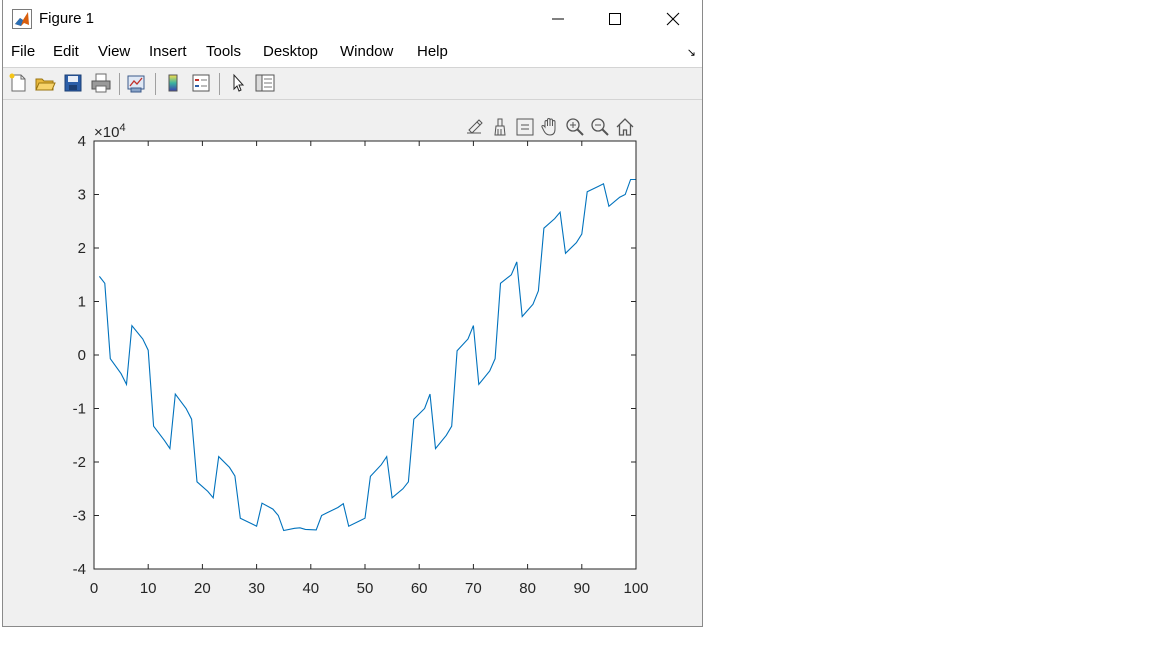  I want to click on y-tick-label: 2, so click(82, 248).